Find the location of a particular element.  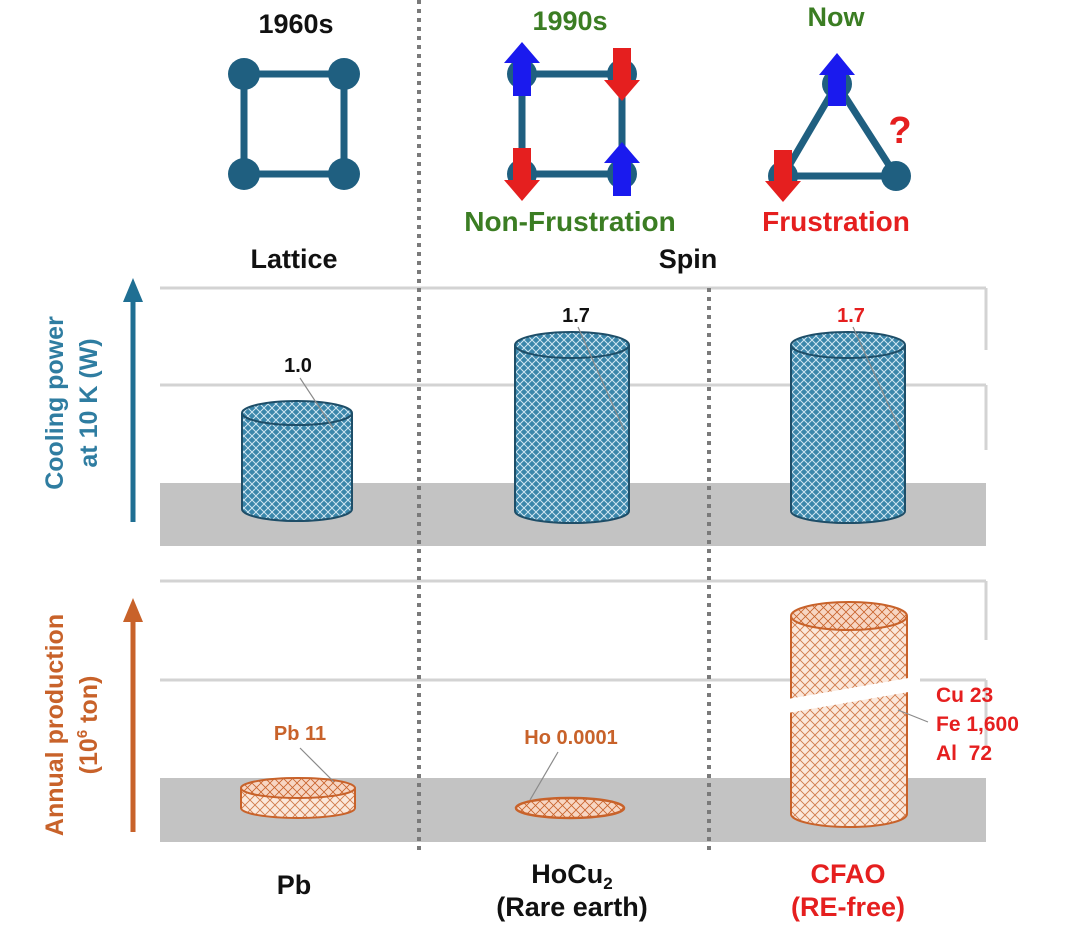

production-value-pb: Pb 11 is located at coordinates (300, 734).